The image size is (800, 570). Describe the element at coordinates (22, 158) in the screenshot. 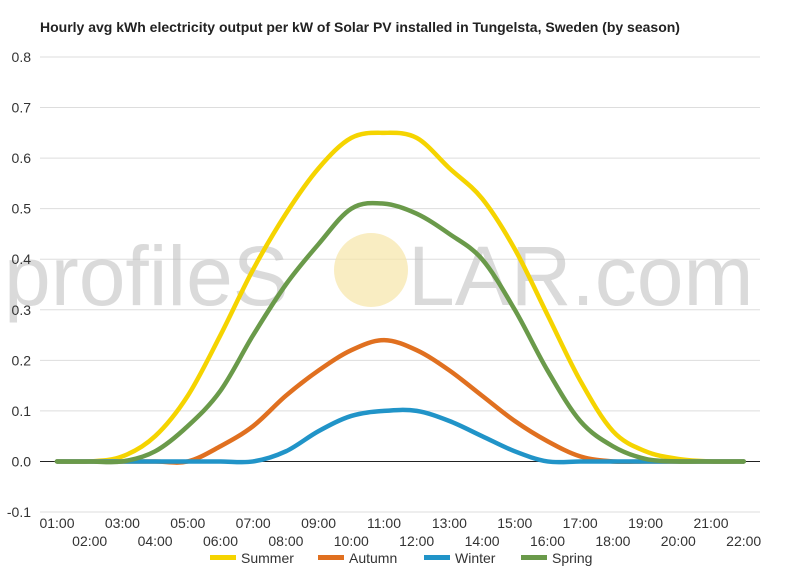

I see `y-tick-label: 0.6` at that location.